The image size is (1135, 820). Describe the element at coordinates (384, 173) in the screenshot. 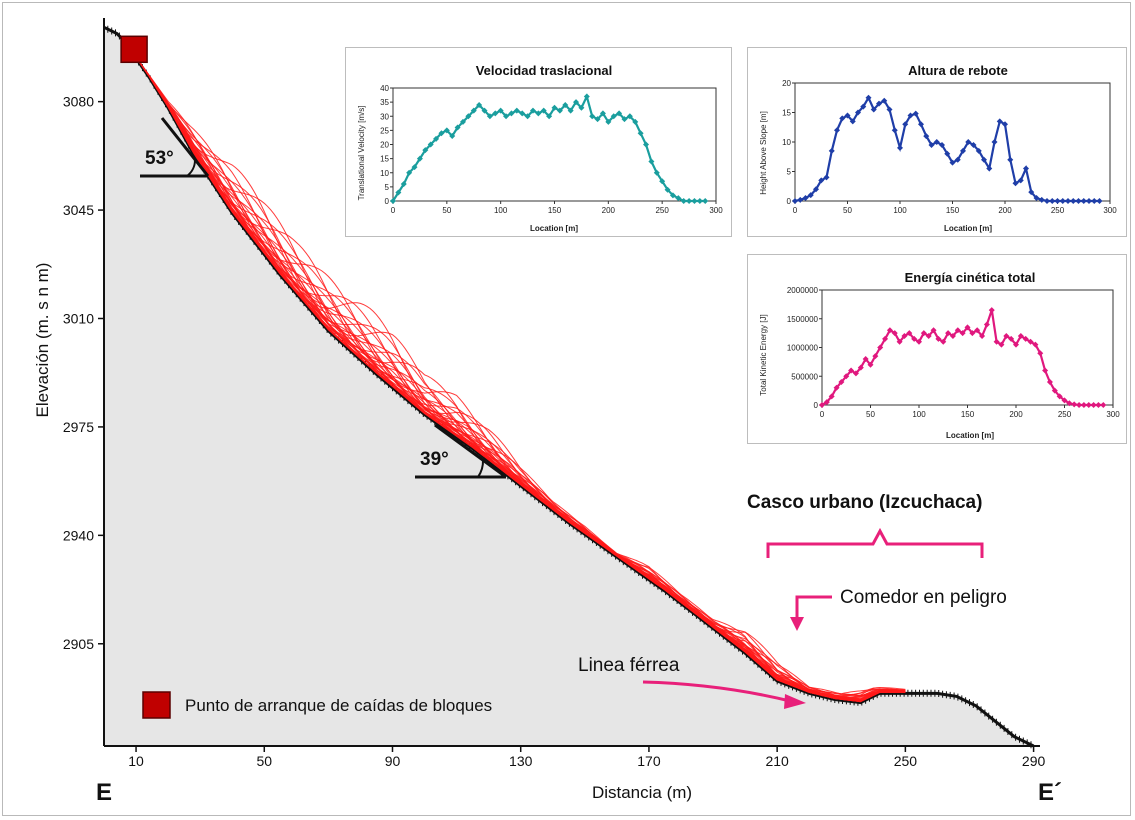

I see `velocity-y-tick-label: 10` at that location.